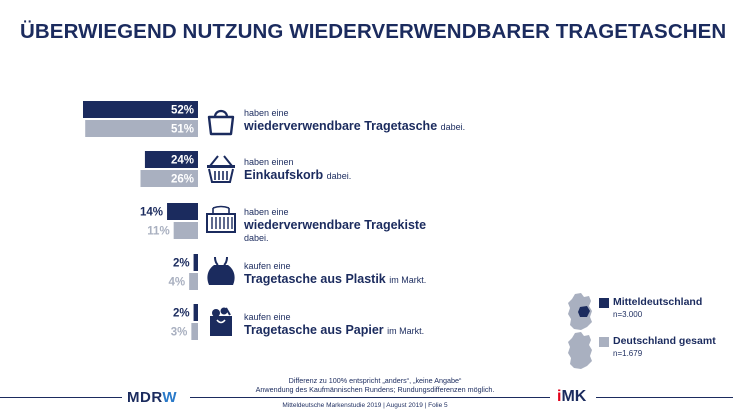 This screenshot has width=733, height=412. What do you see at coordinates (221, 219) in the screenshot?
I see `crate-icon` at bounding box center [221, 219].